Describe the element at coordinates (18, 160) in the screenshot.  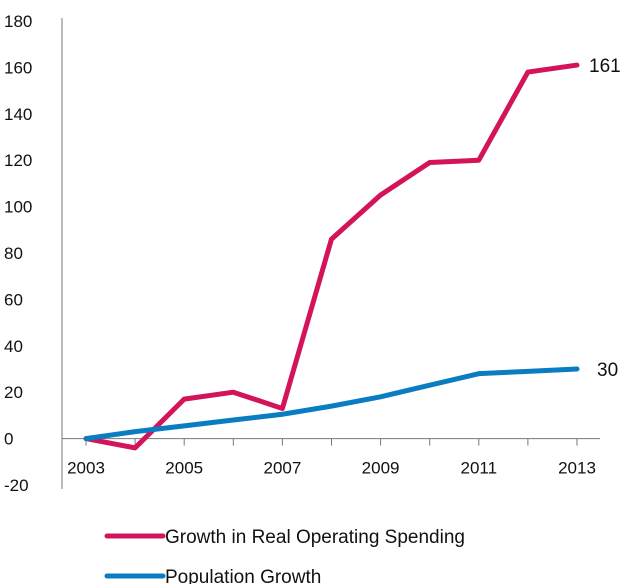
I see `y-tick-label: 120` at that location.